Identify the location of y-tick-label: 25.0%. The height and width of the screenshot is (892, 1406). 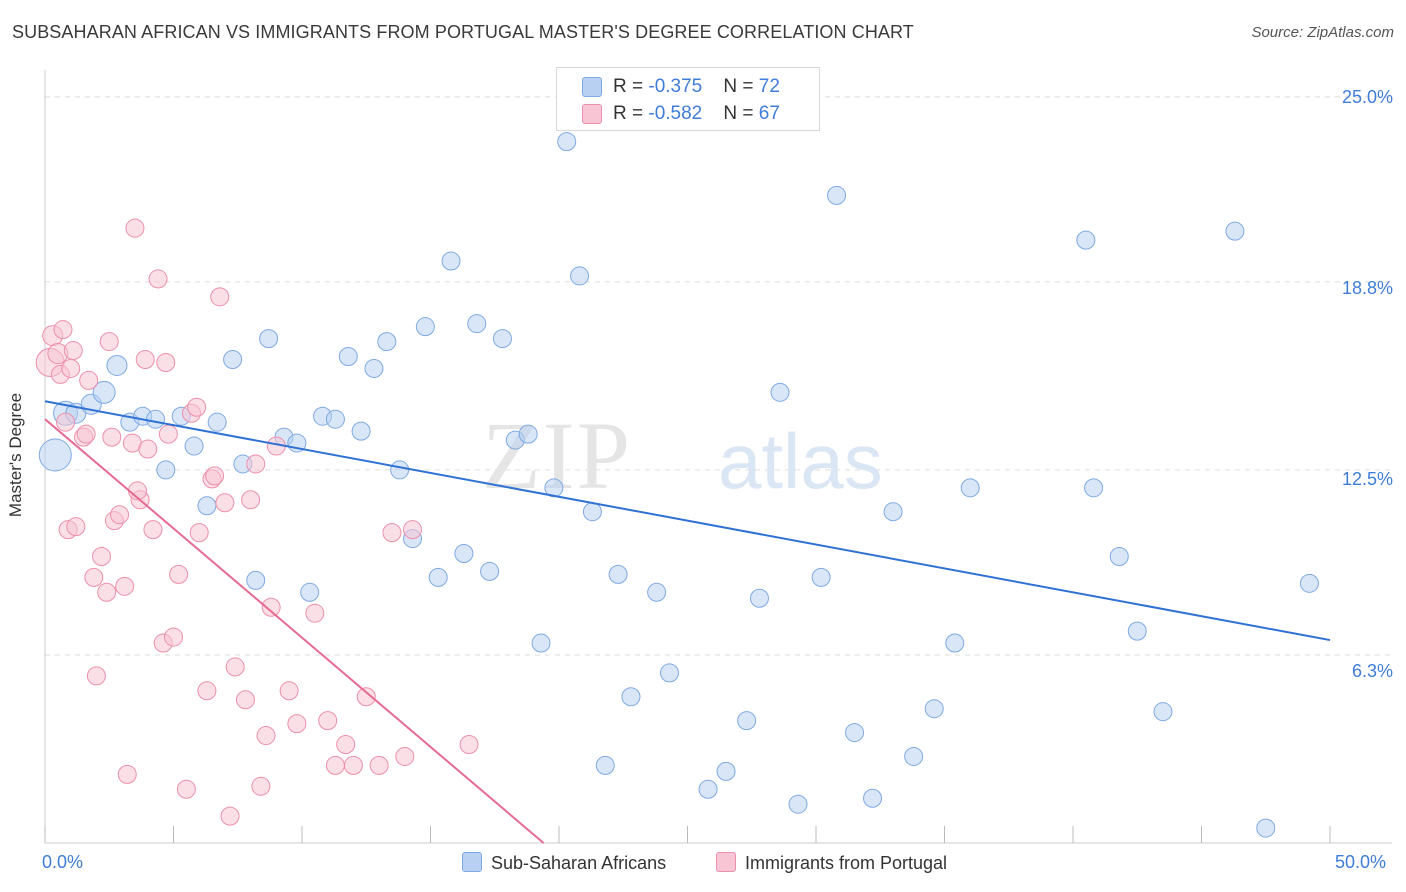
(1367, 97).